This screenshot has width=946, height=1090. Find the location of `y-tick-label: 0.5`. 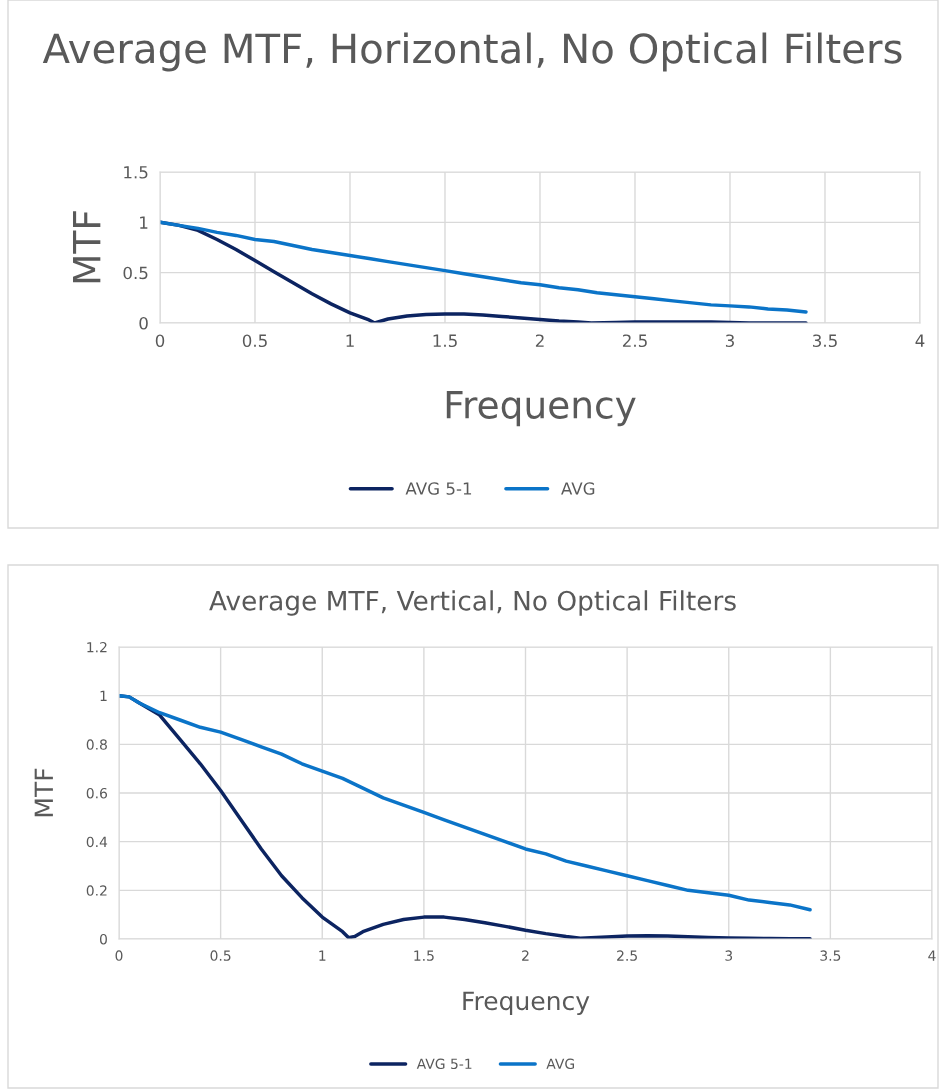

y-tick-label: 0.5 is located at coordinates (135, 273).